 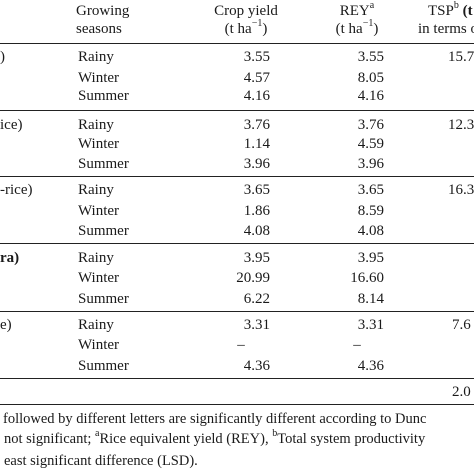 I want to click on rey-cell: 4.16, so click(x=370, y=96).